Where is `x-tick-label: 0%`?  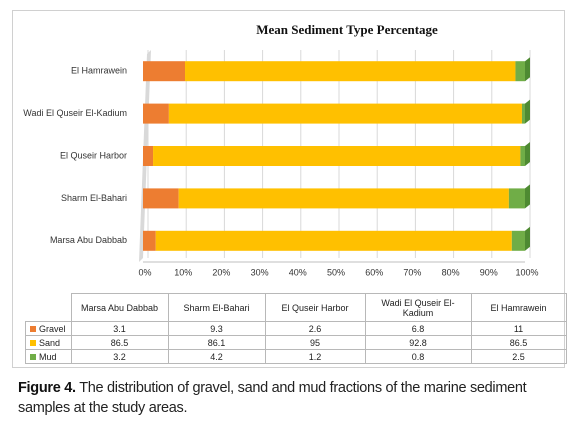 x-tick-label: 0% is located at coordinates (144, 272).